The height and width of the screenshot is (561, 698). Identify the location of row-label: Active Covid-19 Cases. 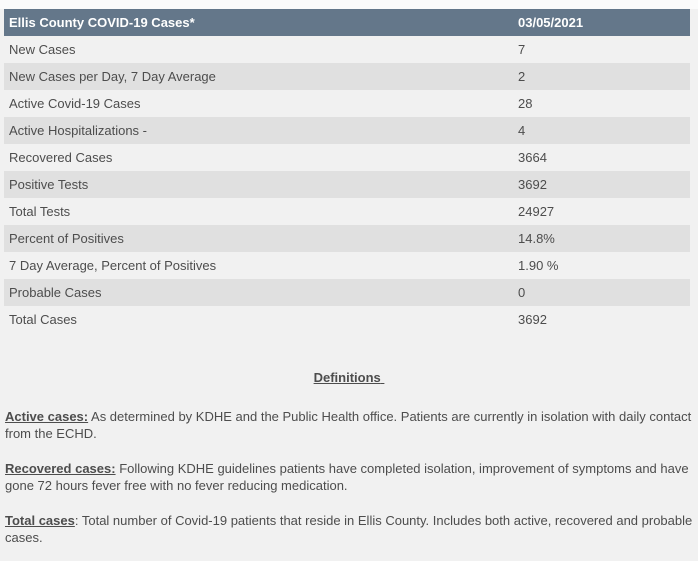
(75, 103).